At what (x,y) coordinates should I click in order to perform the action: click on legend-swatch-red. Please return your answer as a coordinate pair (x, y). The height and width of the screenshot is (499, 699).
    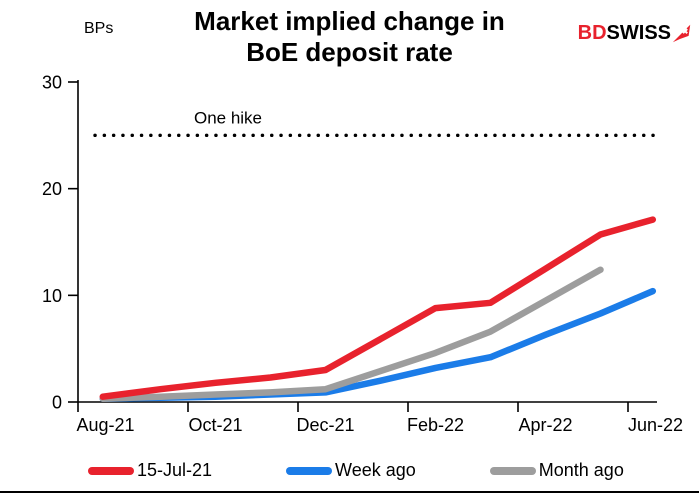
    Looking at the image, I should click on (111, 470).